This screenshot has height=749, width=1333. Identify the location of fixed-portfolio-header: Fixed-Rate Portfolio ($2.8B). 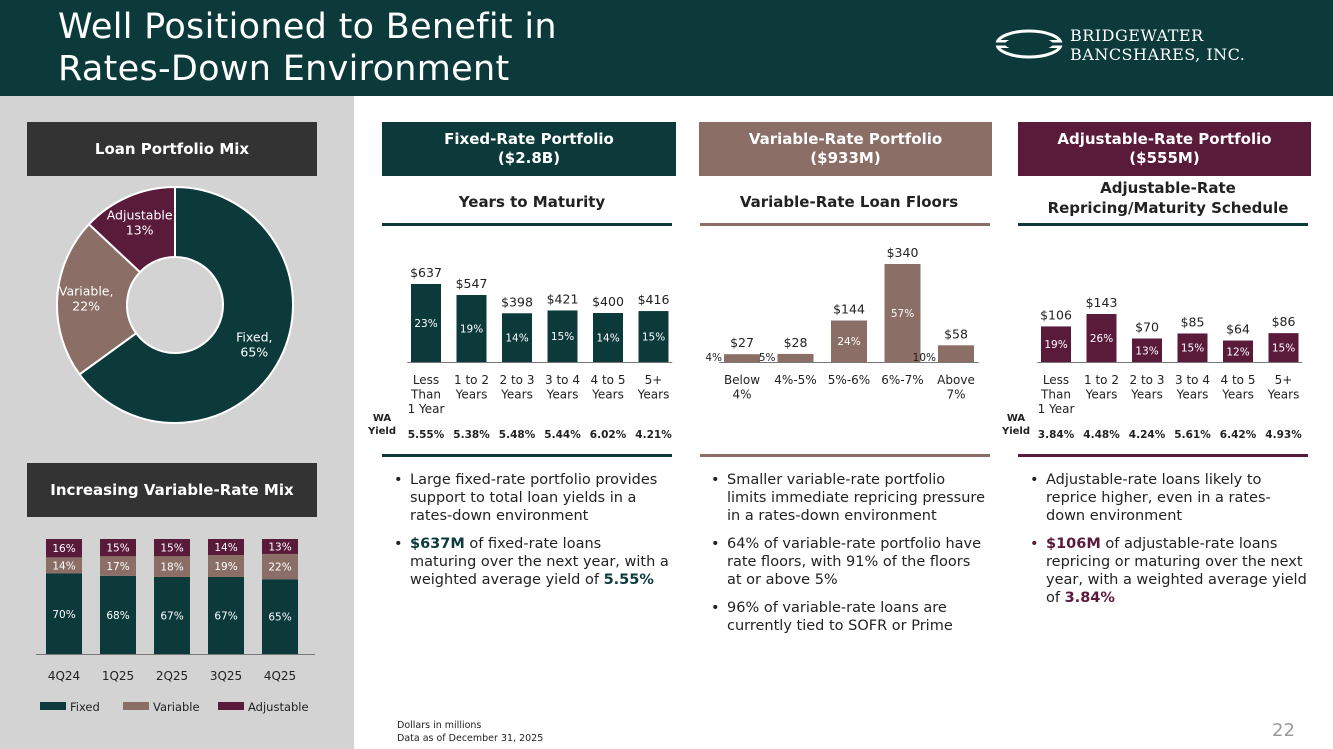
(529, 149).